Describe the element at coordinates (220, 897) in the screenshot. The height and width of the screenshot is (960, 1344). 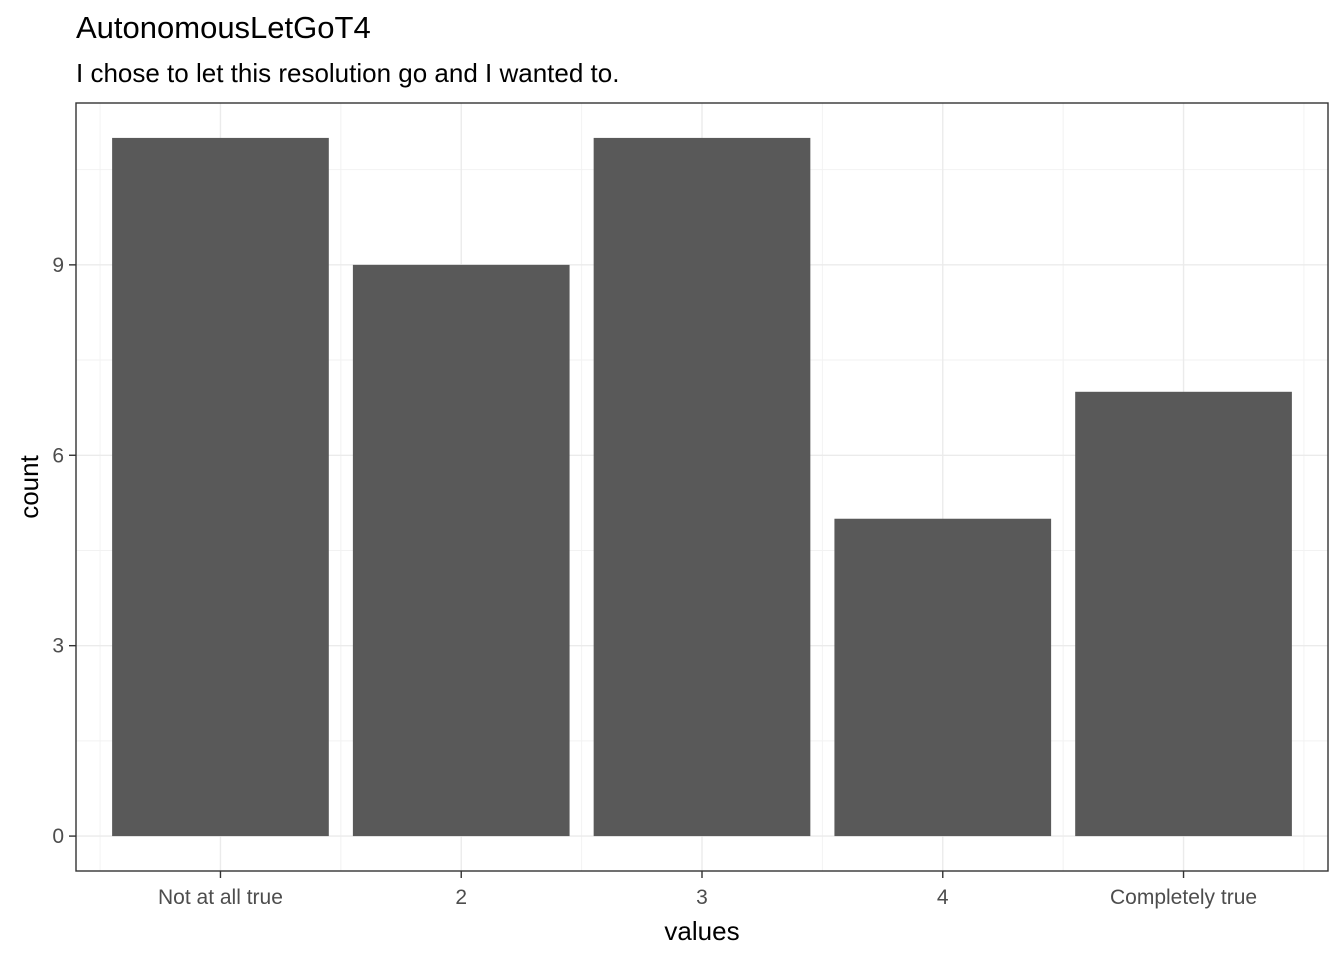
I see `x-tick-label: Not at all true` at that location.